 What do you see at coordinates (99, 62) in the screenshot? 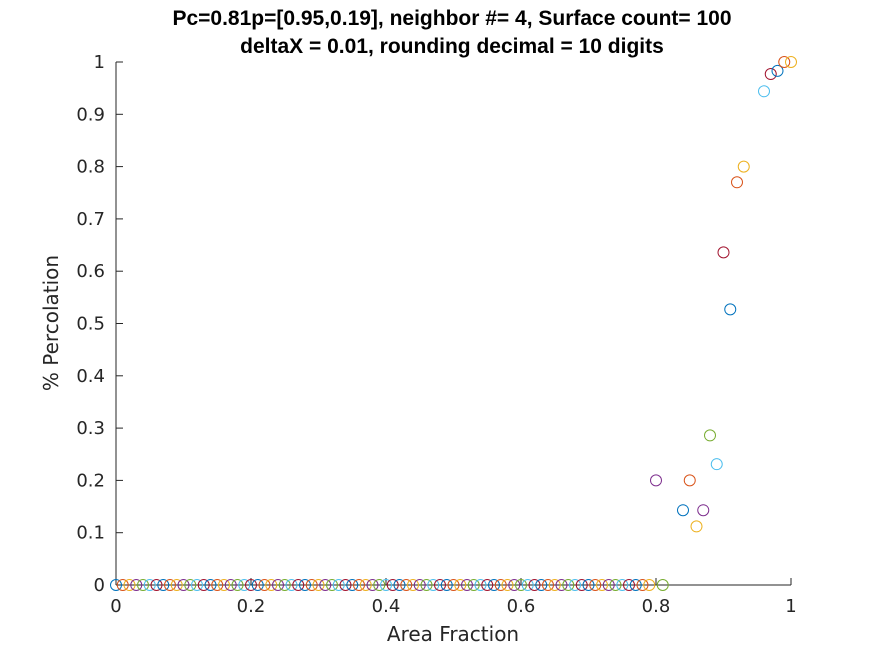
I see `y-tick-label: 1` at bounding box center [99, 62].